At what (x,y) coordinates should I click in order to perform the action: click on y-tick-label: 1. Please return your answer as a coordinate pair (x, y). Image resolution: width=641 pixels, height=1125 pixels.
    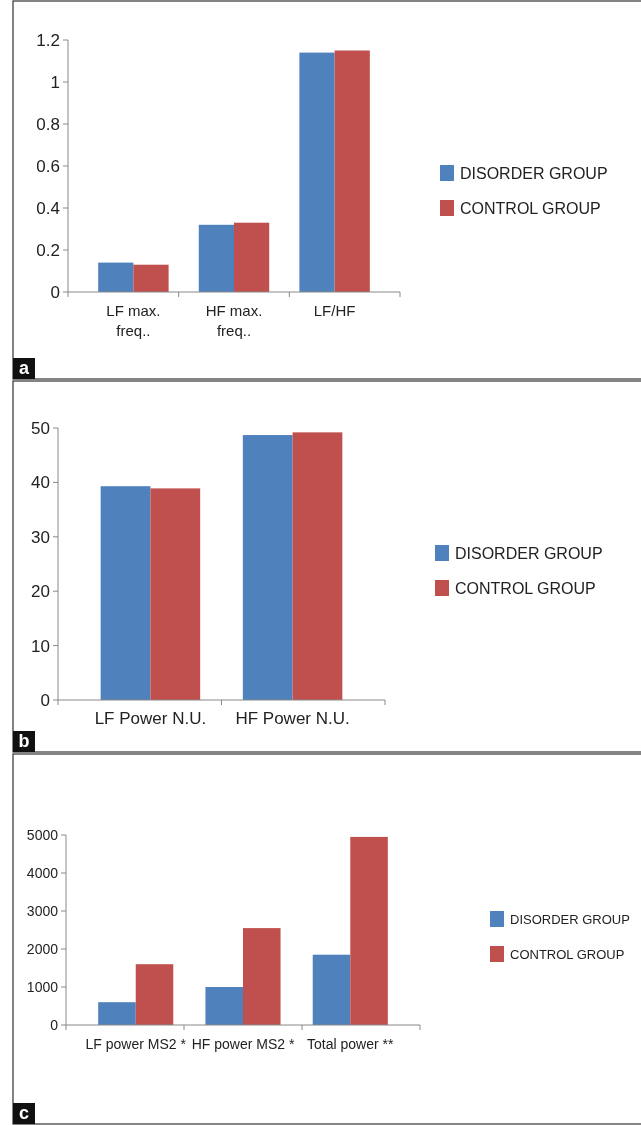
    Looking at the image, I should click on (55, 82).